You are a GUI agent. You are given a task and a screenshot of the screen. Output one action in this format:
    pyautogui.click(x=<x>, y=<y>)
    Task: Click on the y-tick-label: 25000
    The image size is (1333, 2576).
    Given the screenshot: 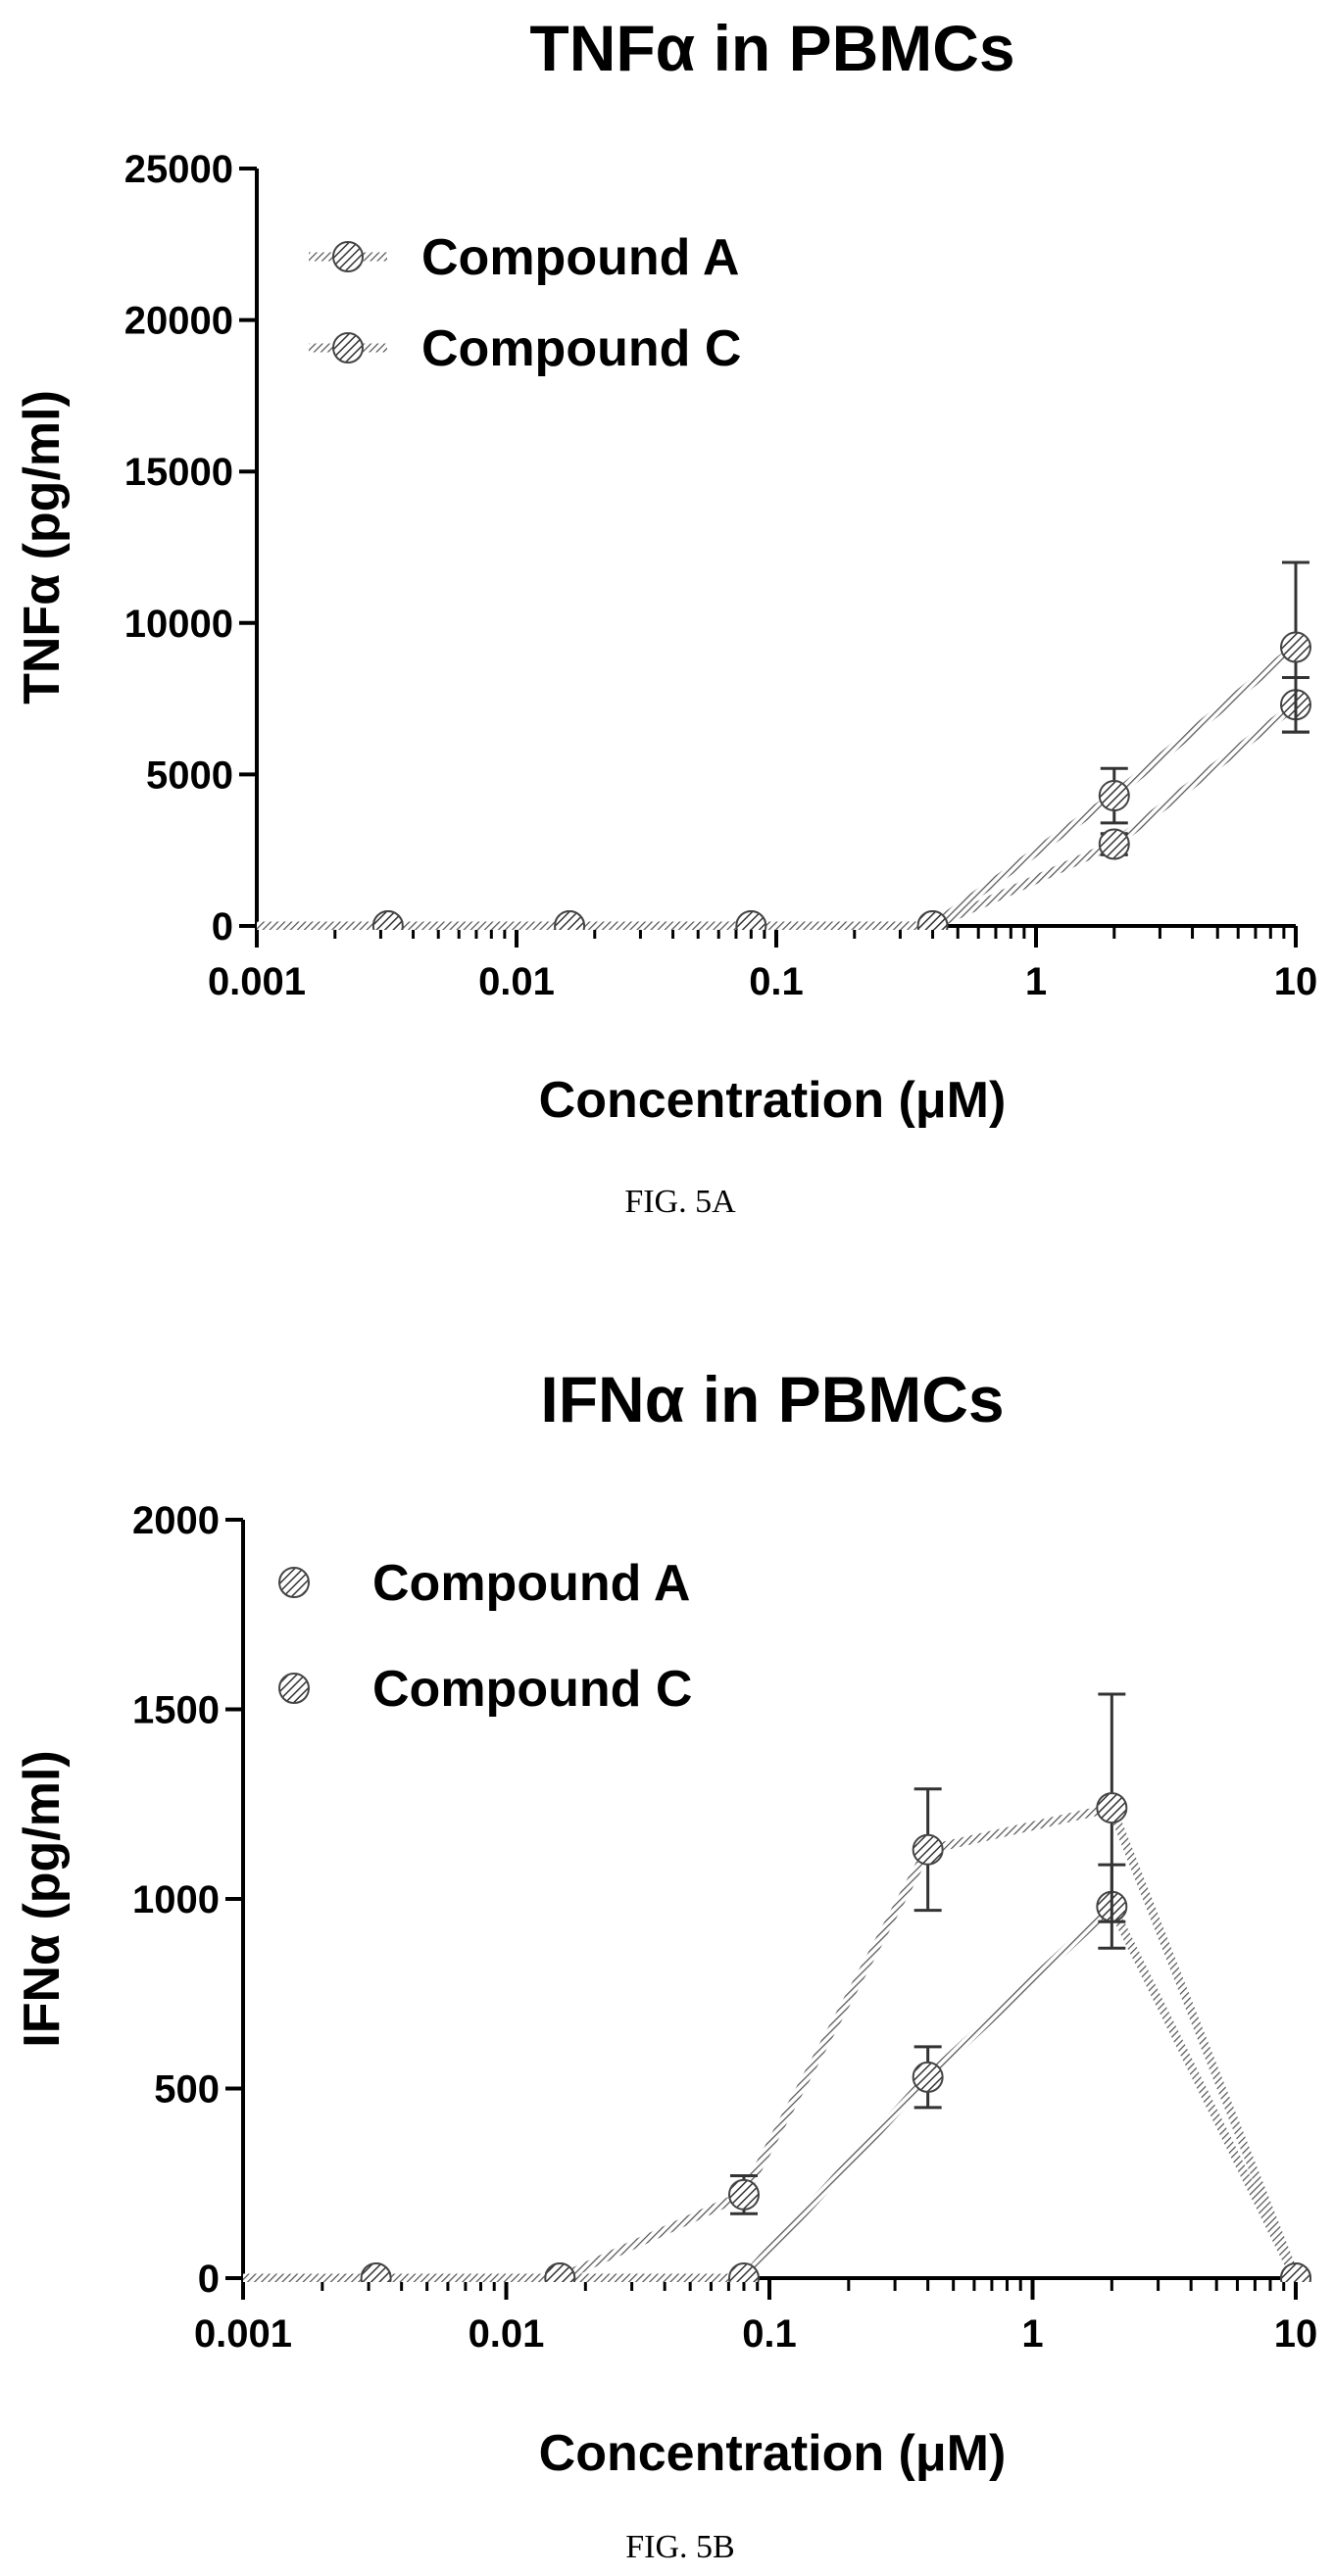 What is the action you would take?
    pyautogui.click(x=178, y=169)
    